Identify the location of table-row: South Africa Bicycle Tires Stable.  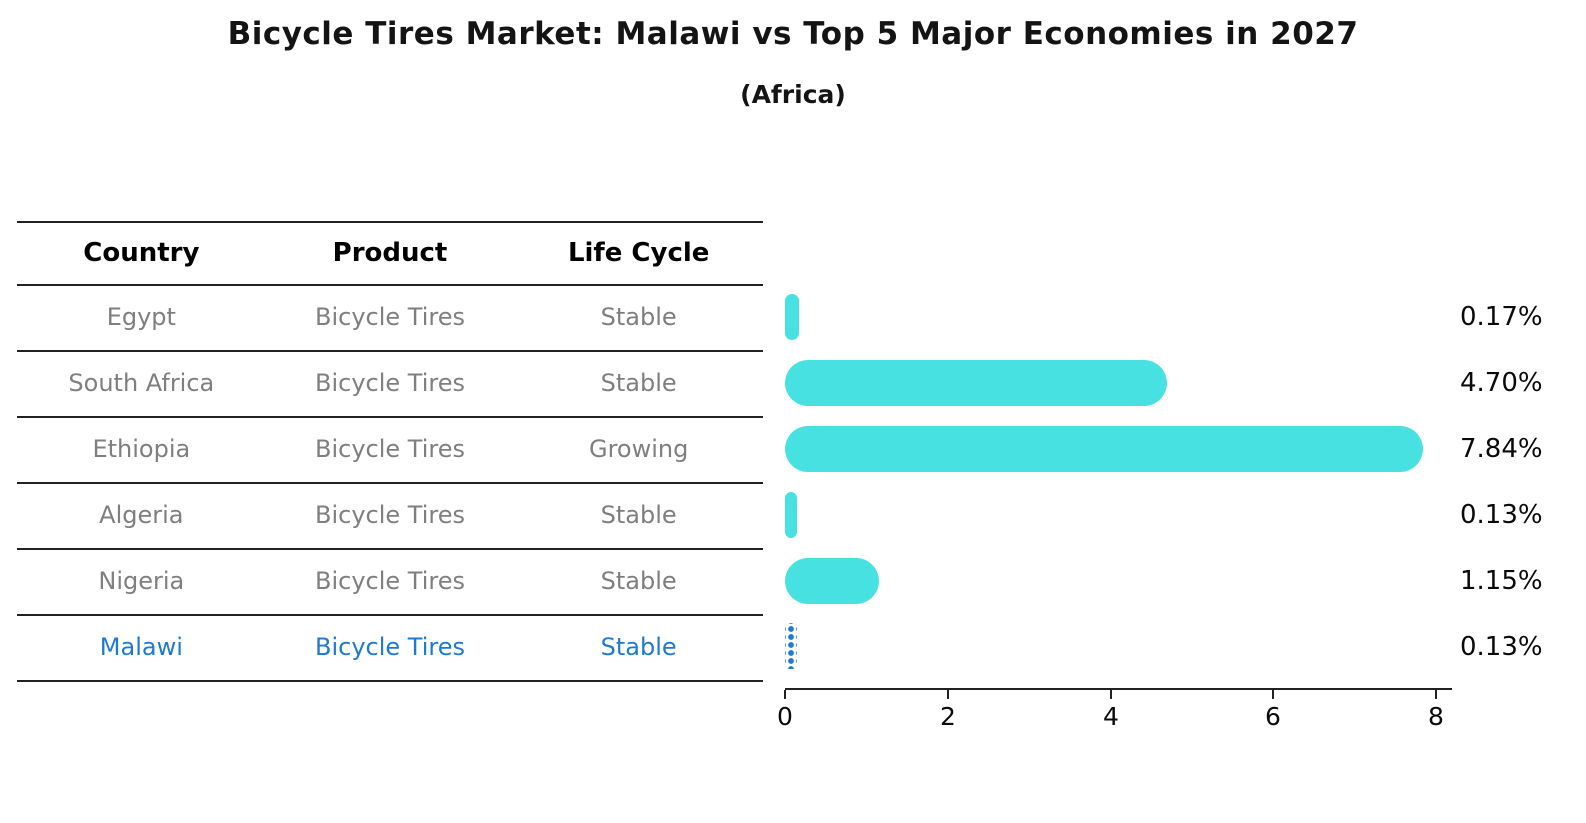
(390, 383).